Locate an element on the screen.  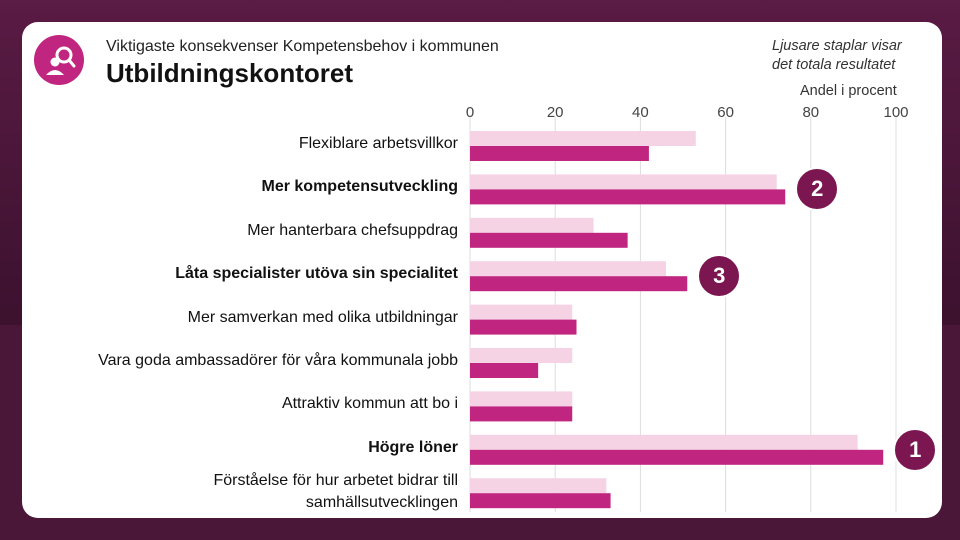
category-label: Låta specialister utöva sin specialitet is located at coordinates (316, 274).